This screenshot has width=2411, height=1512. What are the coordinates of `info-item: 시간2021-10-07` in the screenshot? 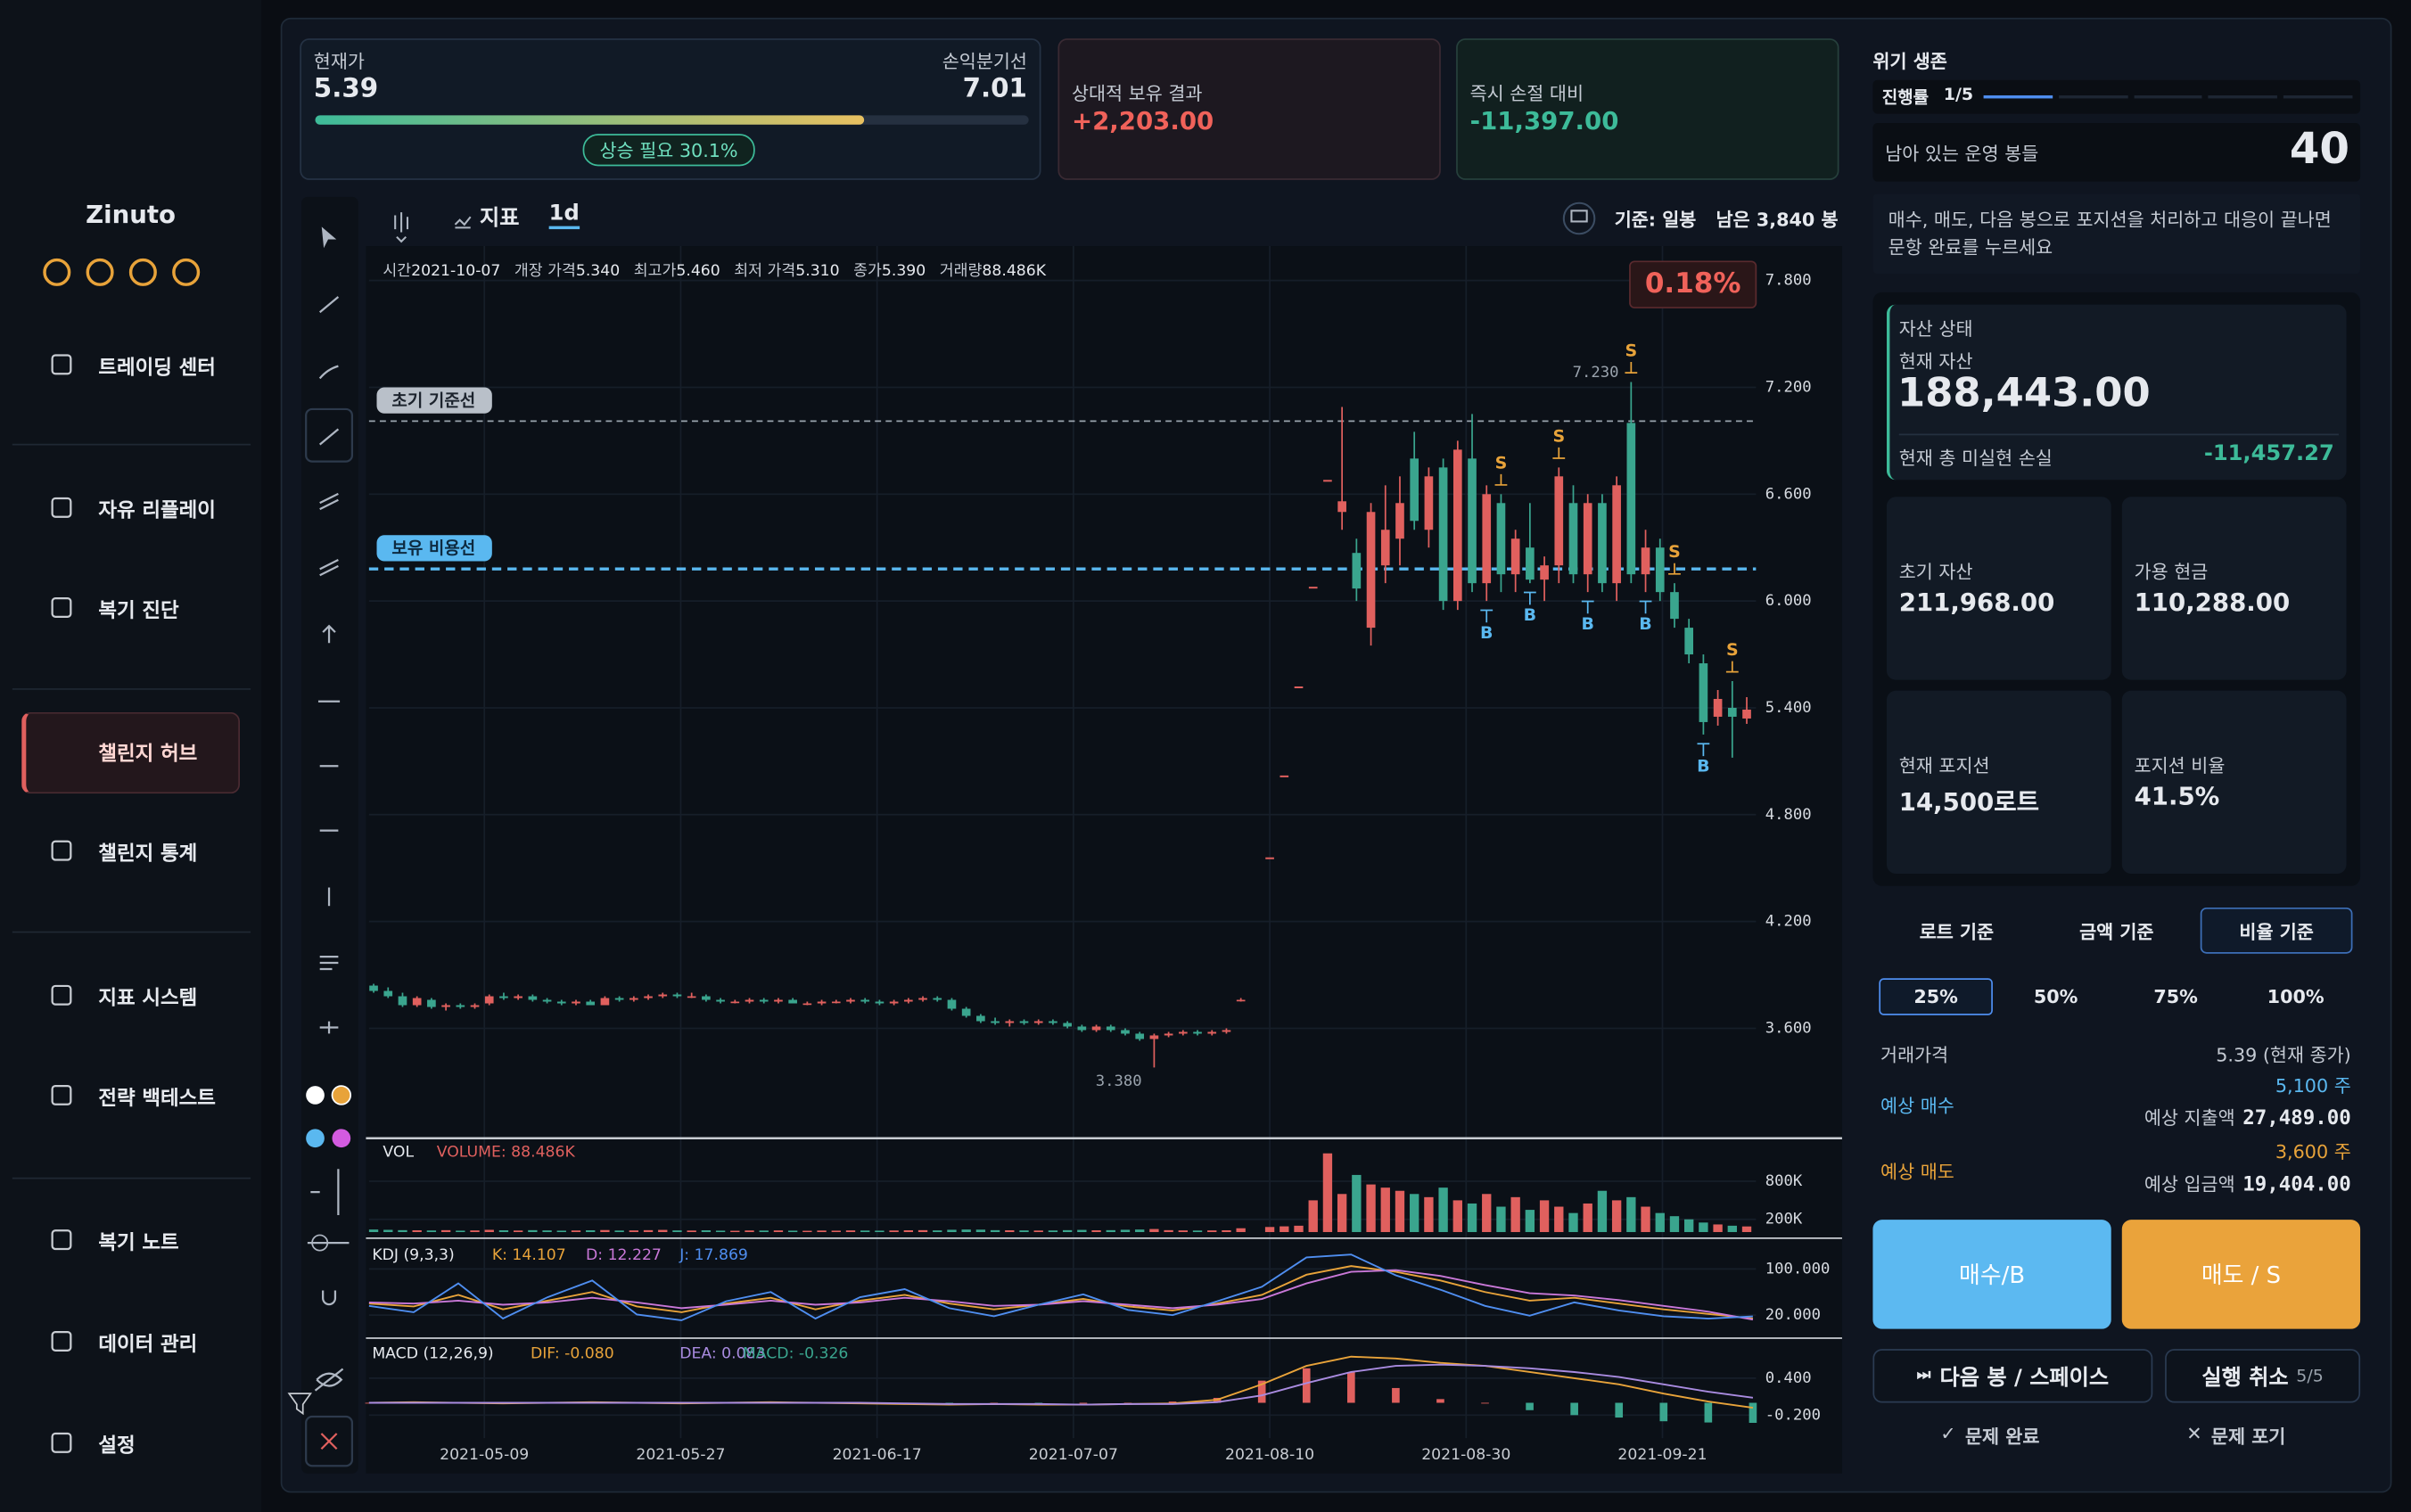 It's located at (441, 268).